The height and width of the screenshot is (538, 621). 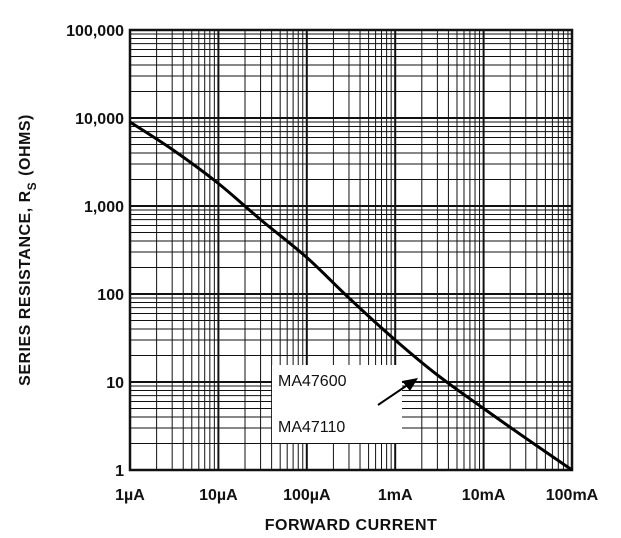 What do you see at coordinates (572, 495) in the screenshot?
I see `x-tick-label: 100mA` at bounding box center [572, 495].